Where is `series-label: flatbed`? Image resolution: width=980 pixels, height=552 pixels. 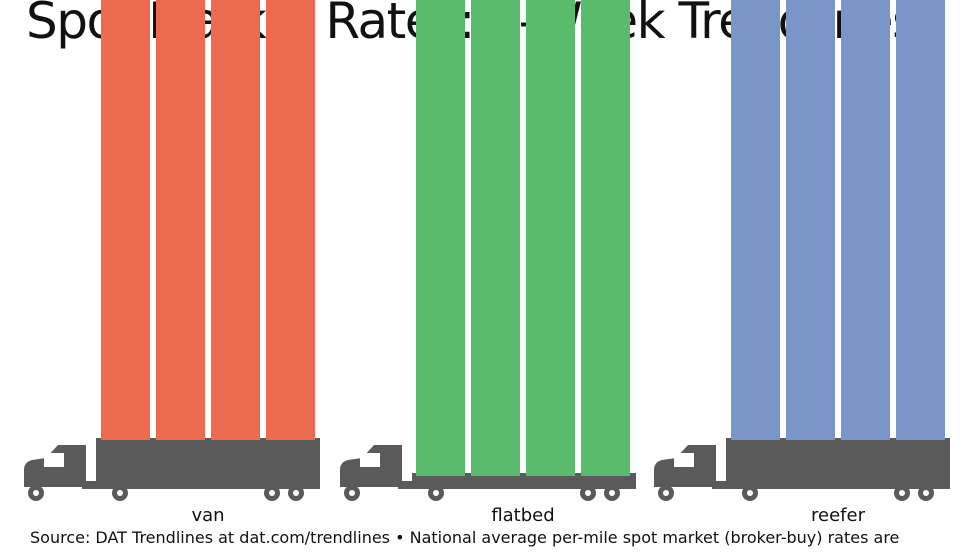
series-label: flatbed is located at coordinates (522, 515).